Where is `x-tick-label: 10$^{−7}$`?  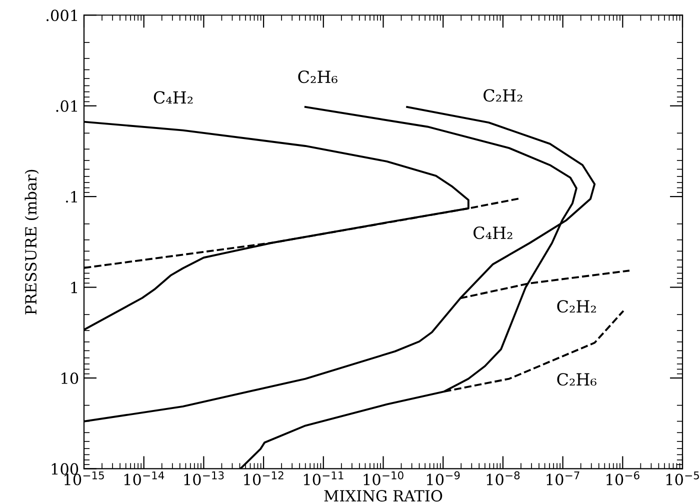 x-tick-label: 10$^{−7}$ is located at coordinates (563, 478).